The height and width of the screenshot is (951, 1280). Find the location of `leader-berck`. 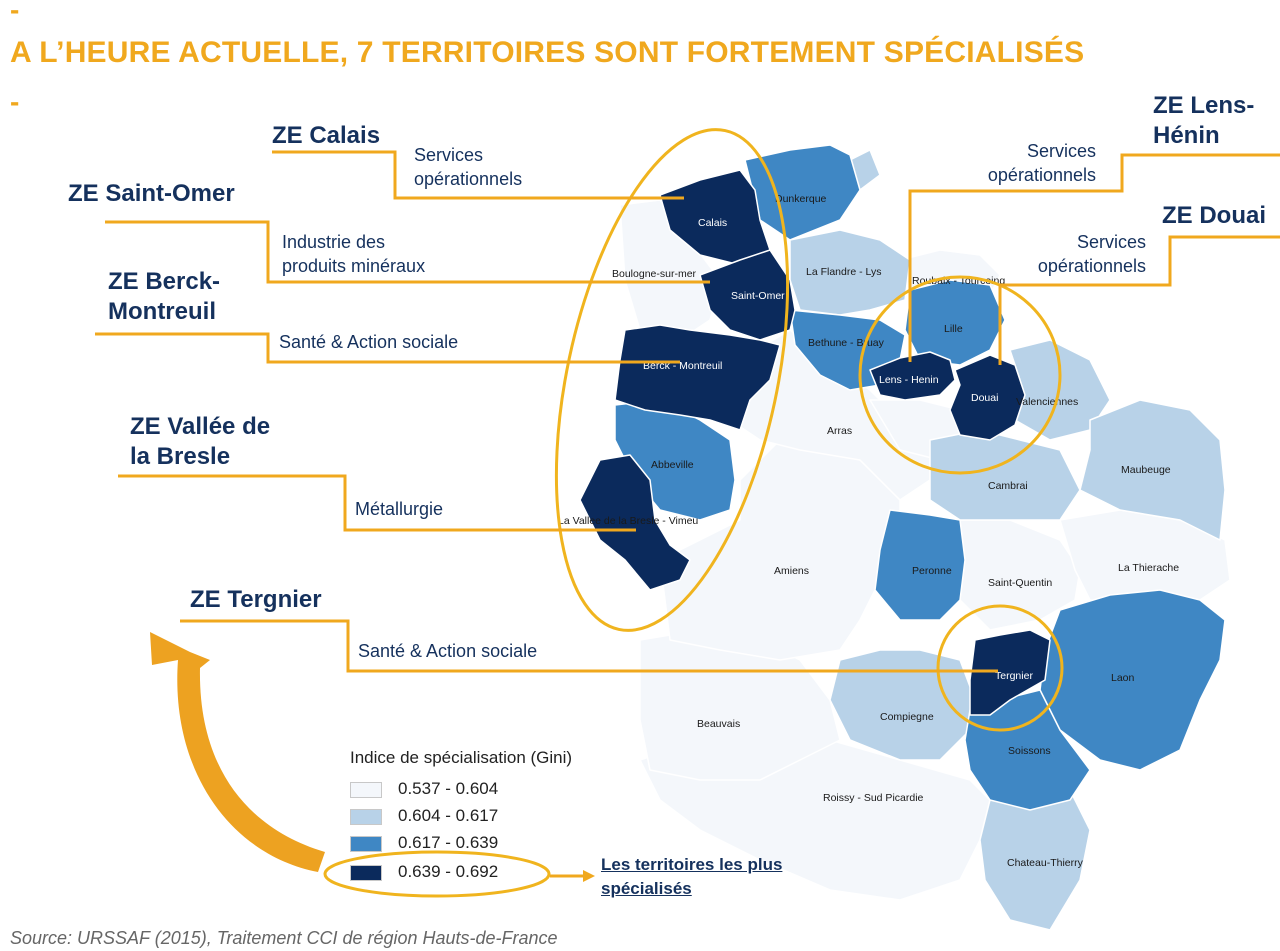

leader-berck is located at coordinates (387, 348).